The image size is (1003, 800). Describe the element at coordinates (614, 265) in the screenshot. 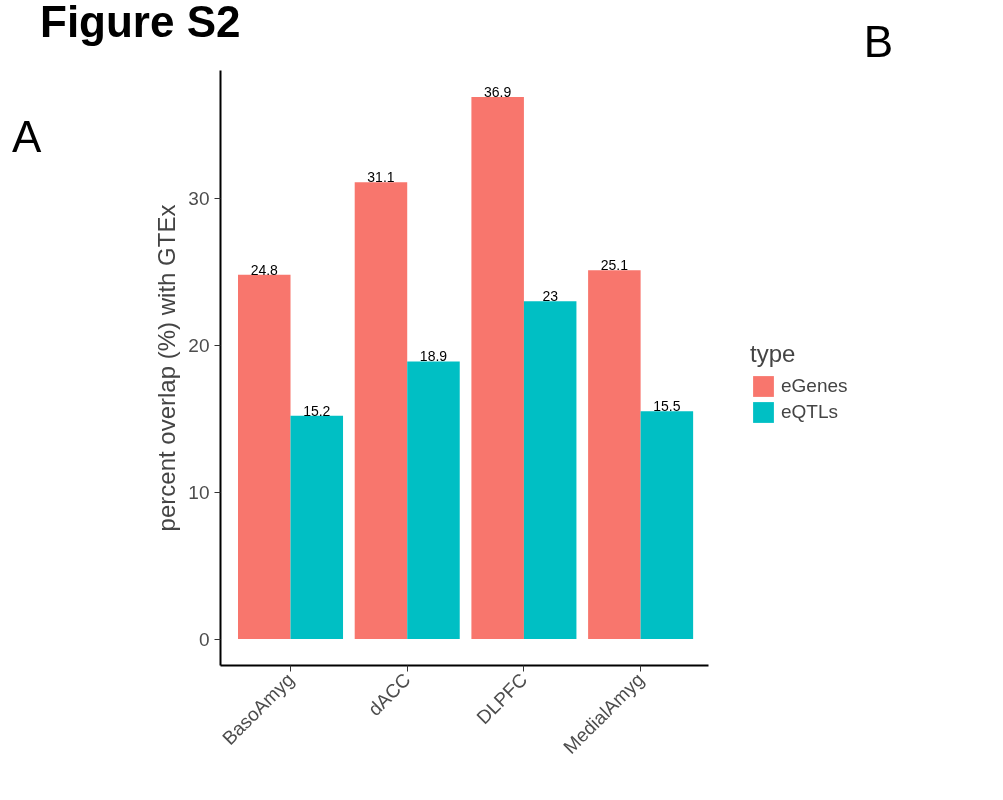

I see `data-label: 25.1` at that location.